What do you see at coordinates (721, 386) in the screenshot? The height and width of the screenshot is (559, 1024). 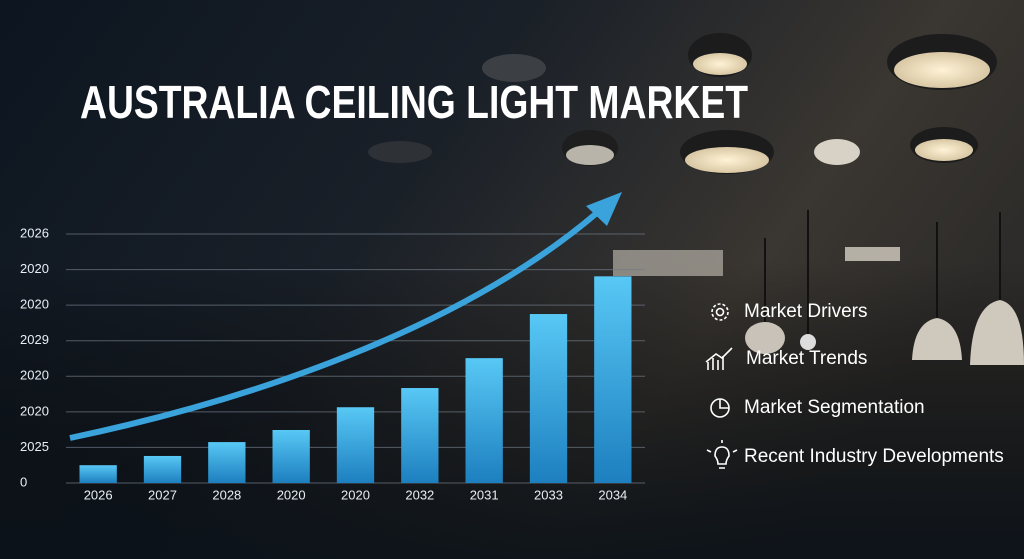 I see `menu-icons` at bounding box center [721, 386].